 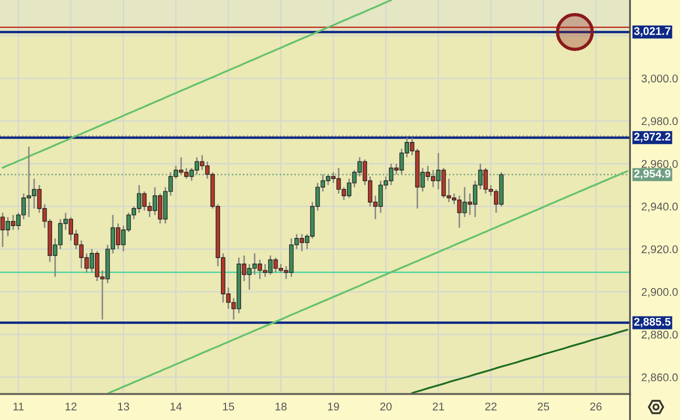 What do you see at coordinates (176, 406) in the screenshot?
I see `x-tick-label: 14` at bounding box center [176, 406].